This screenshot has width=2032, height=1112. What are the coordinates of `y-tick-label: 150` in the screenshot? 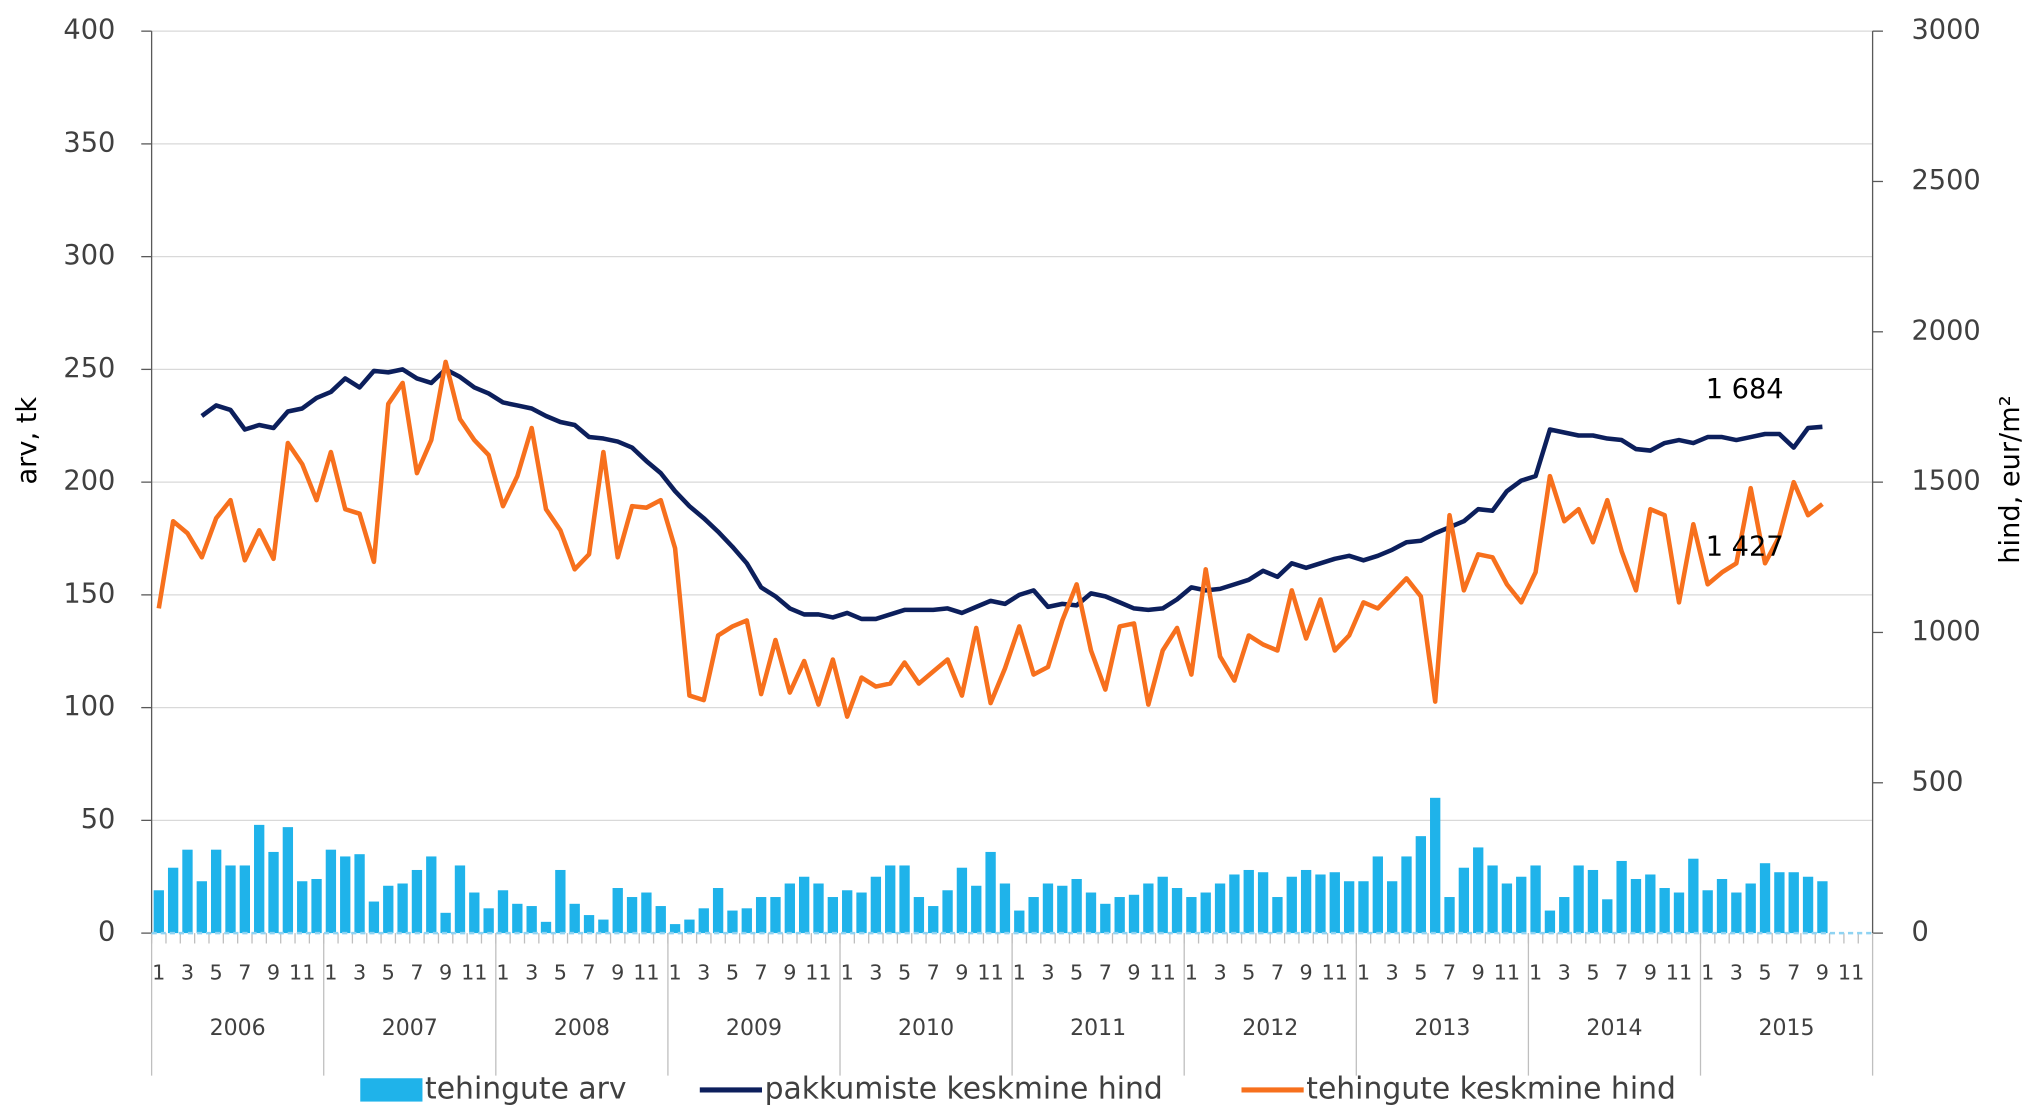 It's located at (89, 593).